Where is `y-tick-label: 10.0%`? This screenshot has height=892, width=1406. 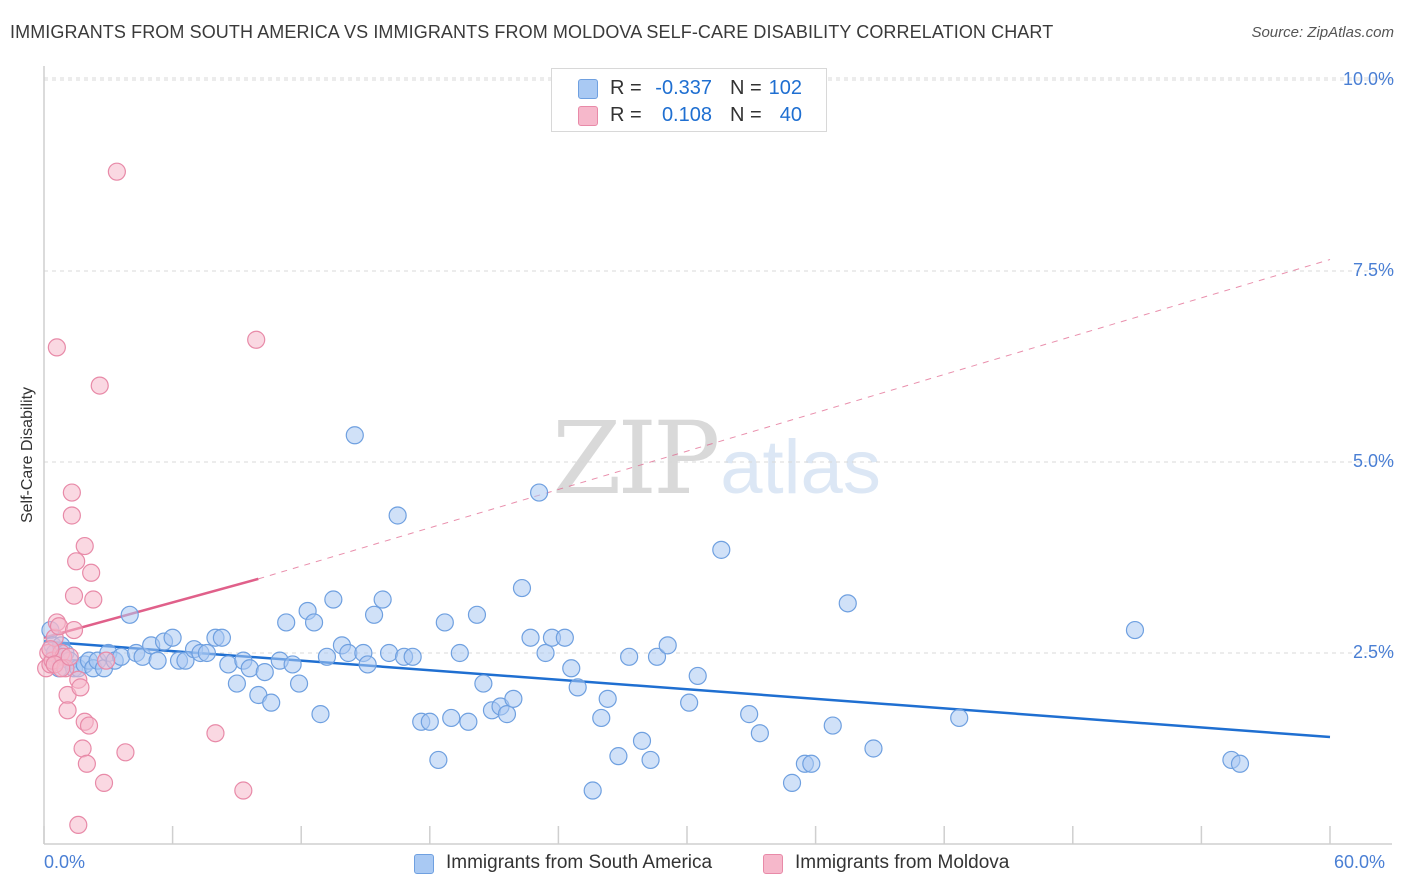
y-tick-label: 10.0% is located at coordinates (1368, 79).